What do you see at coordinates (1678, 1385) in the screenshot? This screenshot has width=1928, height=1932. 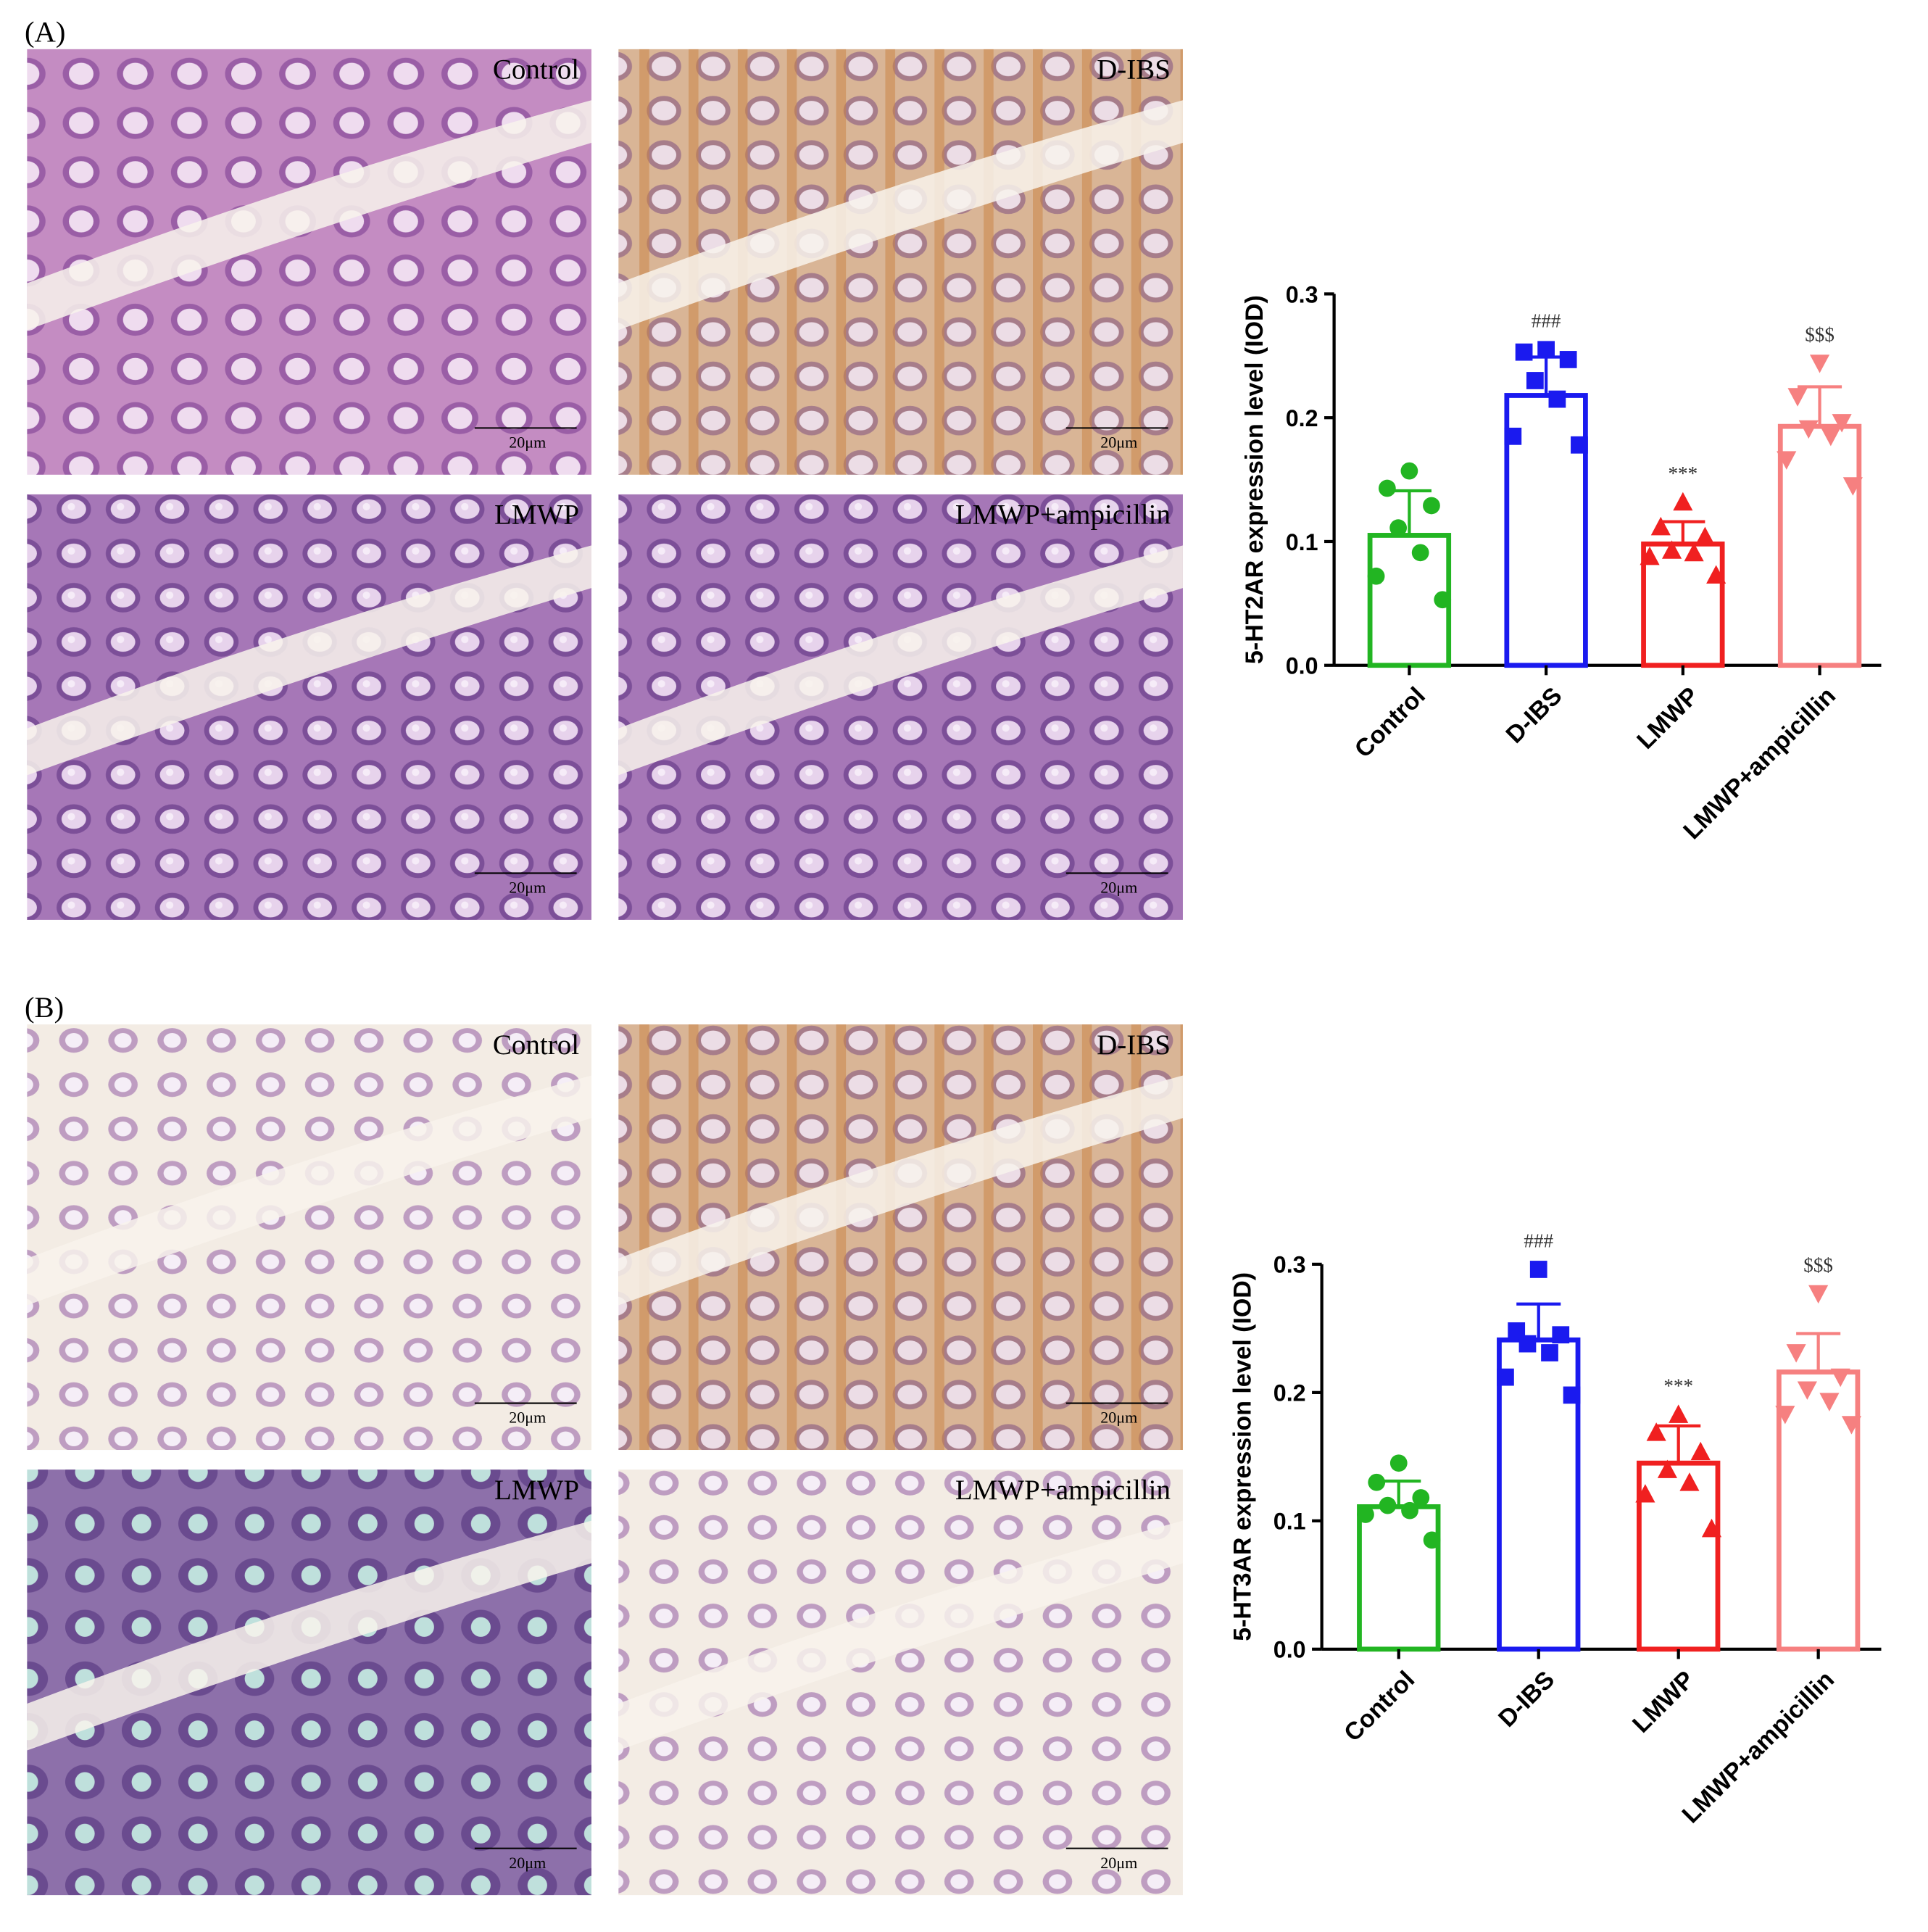 I see `significance-label: ***` at bounding box center [1678, 1385].